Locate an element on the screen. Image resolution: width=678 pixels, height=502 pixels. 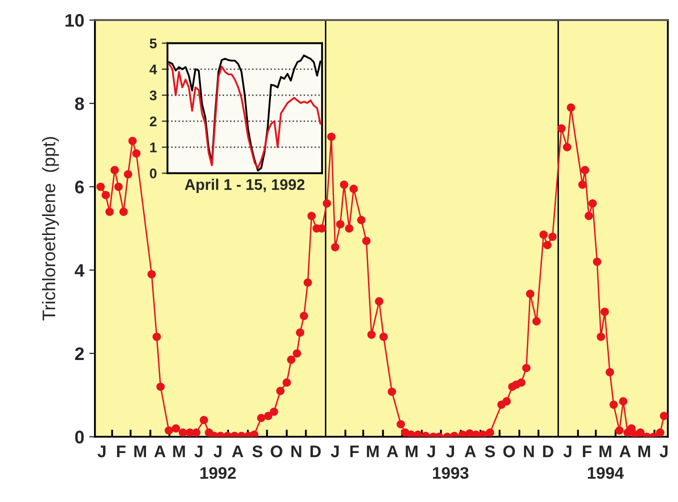
y-tick-label: 6 is located at coordinates (79, 187).